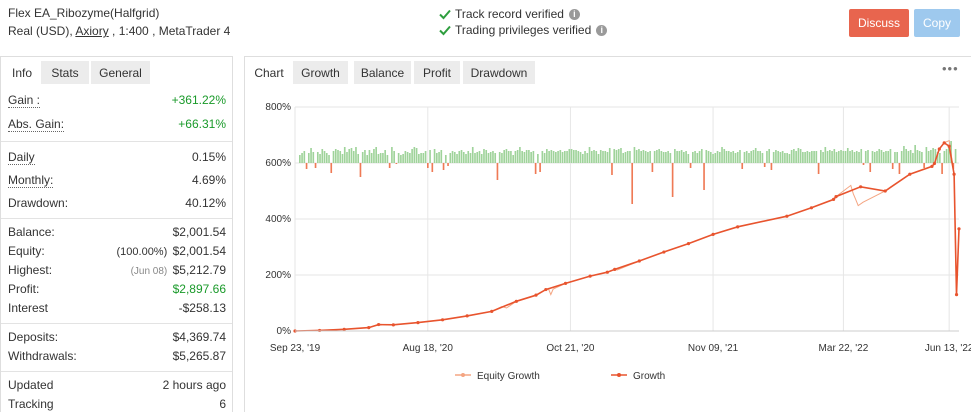  What do you see at coordinates (194, 385) in the screenshot?
I see `updated-value: 2 hours ago` at bounding box center [194, 385].